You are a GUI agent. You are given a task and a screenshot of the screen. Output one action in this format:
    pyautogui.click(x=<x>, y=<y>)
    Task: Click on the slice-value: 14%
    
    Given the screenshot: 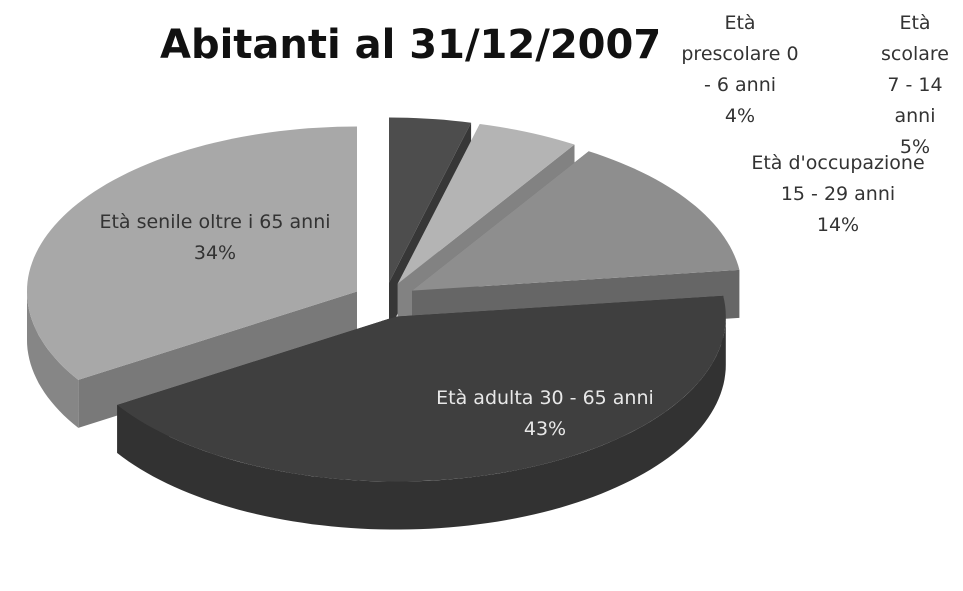 What is the action you would take?
    pyautogui.click(x=838, y=225)
    